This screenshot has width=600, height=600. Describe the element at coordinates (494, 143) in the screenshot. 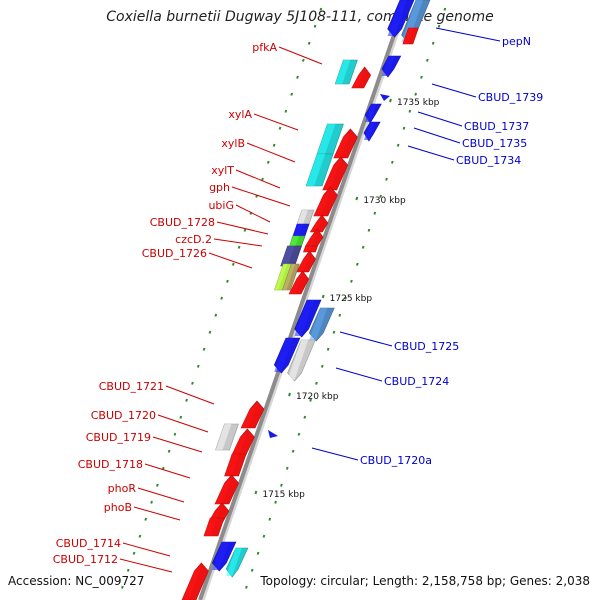

I see `gene-label-reverse: CBUD_1735` at that location.